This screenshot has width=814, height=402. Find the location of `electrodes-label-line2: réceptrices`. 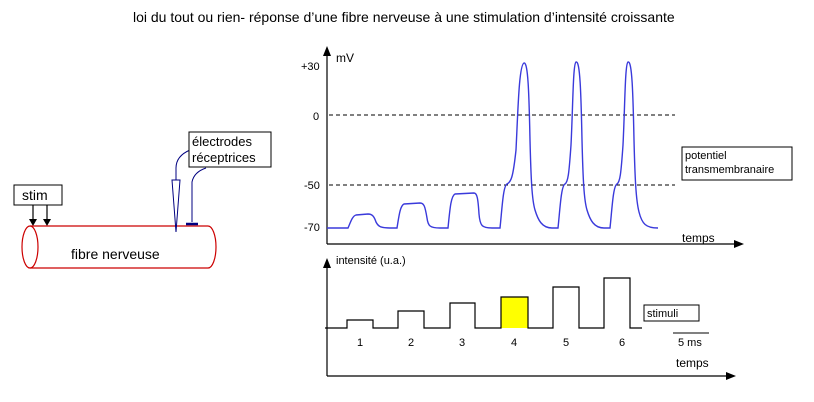

electrodes-label-line2: réceptrices is located at coordinates (224, 157).